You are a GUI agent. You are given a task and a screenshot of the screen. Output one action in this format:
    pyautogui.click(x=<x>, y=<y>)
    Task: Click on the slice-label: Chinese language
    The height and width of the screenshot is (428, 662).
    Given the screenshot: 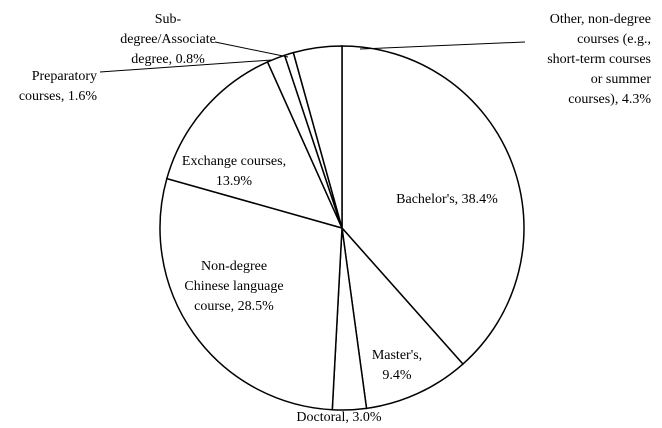 What is the action you would take?
    pyautogui.click(x=233, y=286)
    